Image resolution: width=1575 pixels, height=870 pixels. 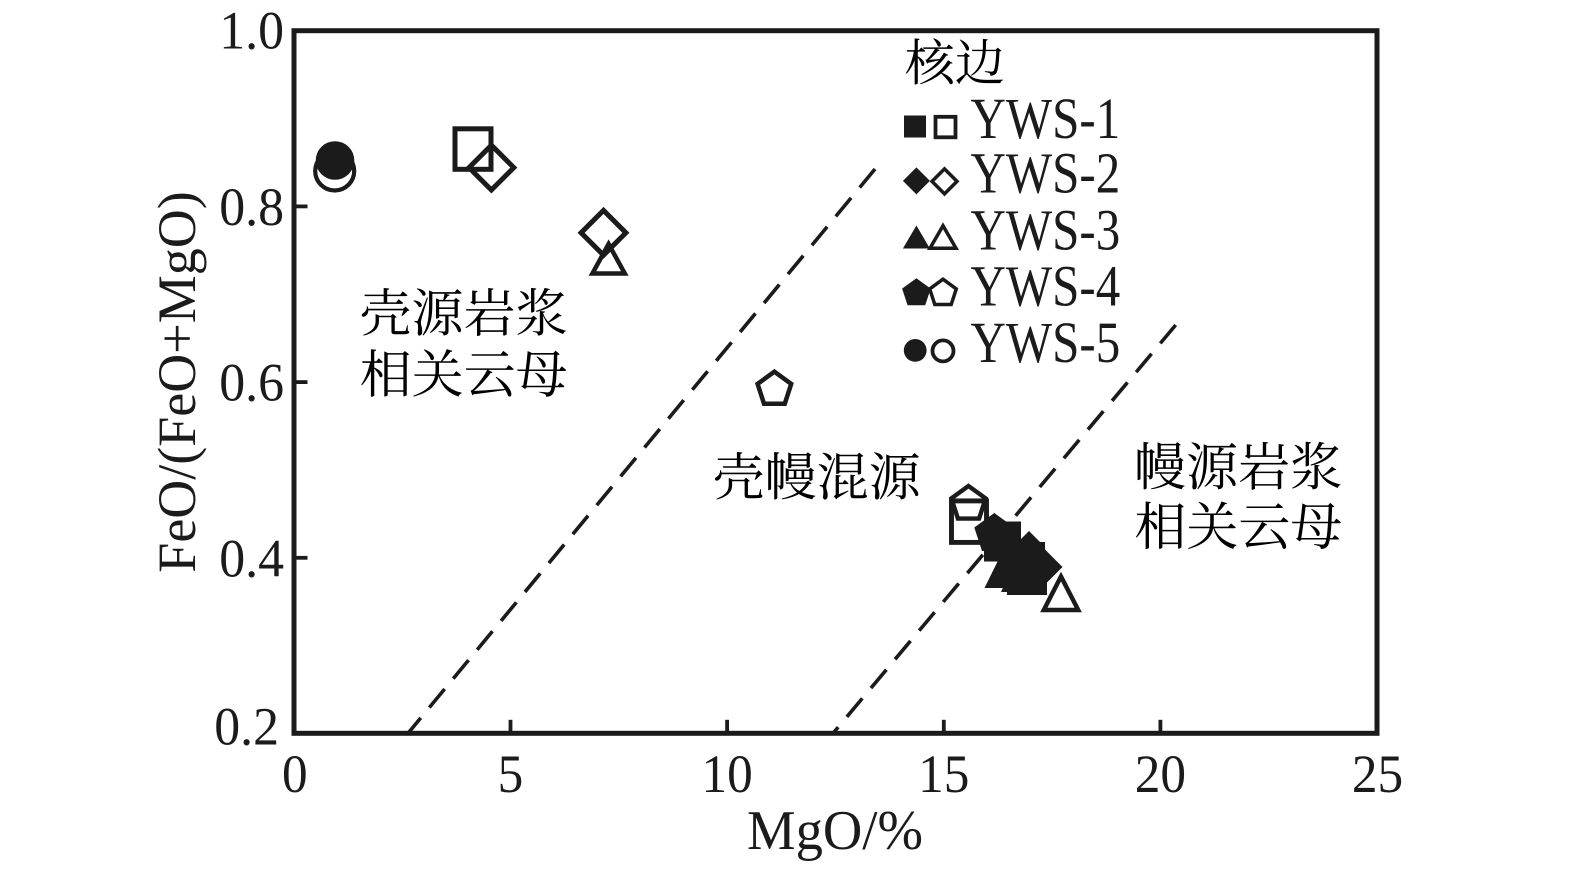 I want to click on svg-text: YWS-2, so click(x=1046, y=173).